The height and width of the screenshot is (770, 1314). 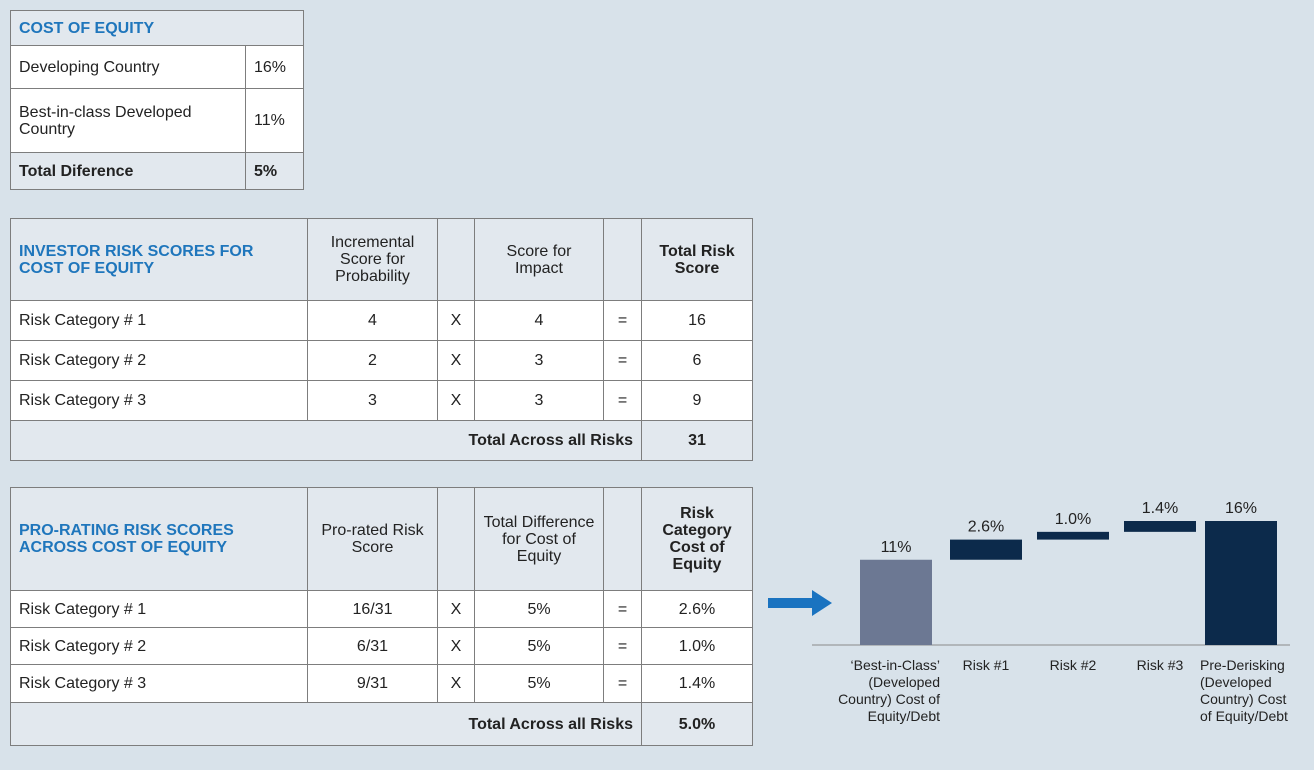 I want to click on cell: 1.4%, so click(x=697, y=683).